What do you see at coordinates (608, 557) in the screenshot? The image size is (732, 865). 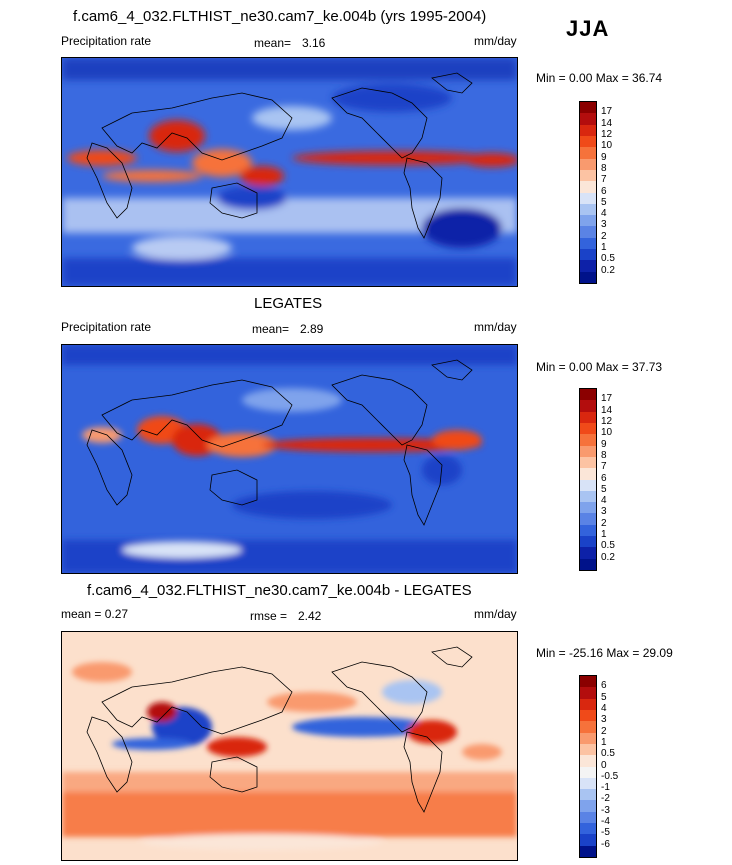 I see `colorbar-tick-label: 0.2` at bounding box center [608, 557].